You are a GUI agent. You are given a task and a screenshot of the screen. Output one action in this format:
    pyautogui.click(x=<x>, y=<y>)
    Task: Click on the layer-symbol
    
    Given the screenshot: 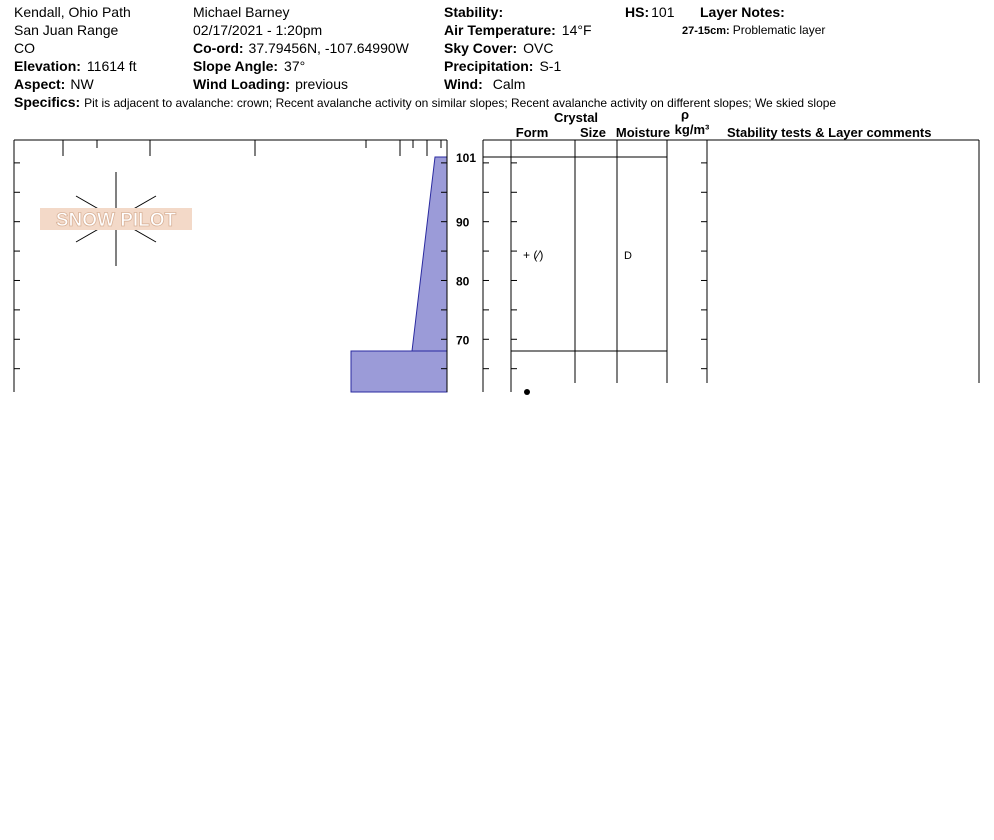 What is the action you would take?
    pyautogui.click(x=527, y=392)
    